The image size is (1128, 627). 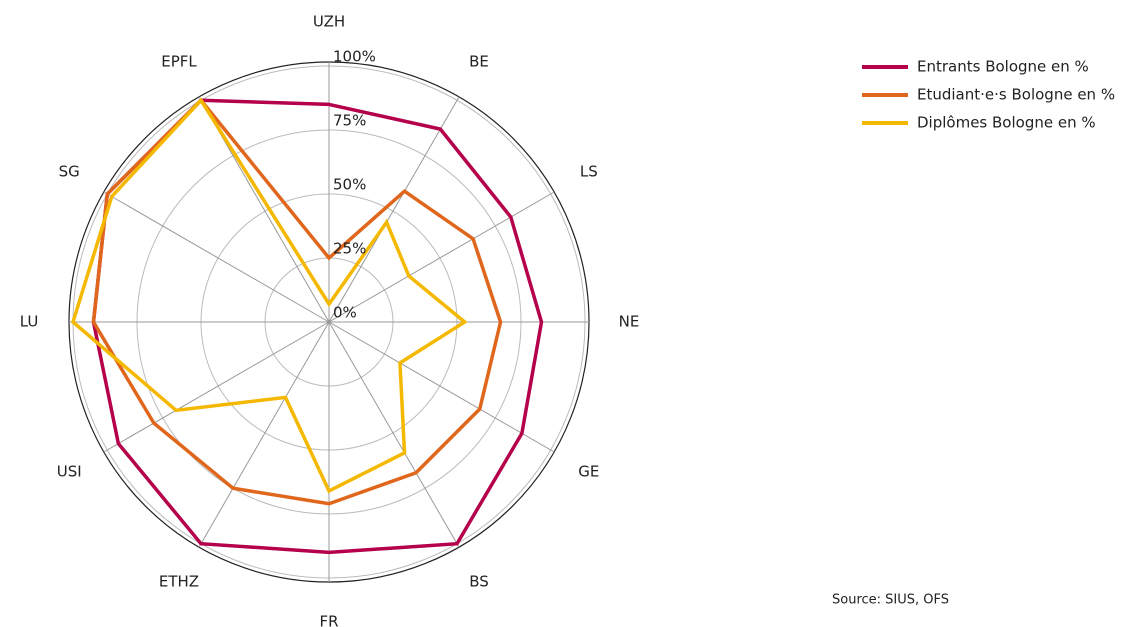 I want to click on legend-label: Diplômes Bologne en %, so click(x=1006, y=123).